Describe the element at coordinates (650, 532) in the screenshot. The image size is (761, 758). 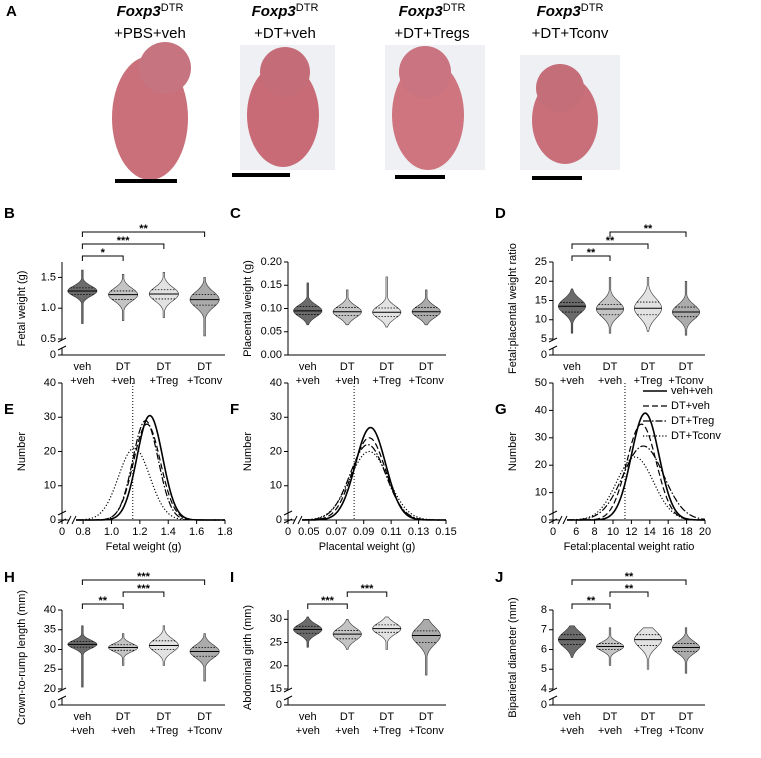
I see `x-tick-label: 14` at that location.